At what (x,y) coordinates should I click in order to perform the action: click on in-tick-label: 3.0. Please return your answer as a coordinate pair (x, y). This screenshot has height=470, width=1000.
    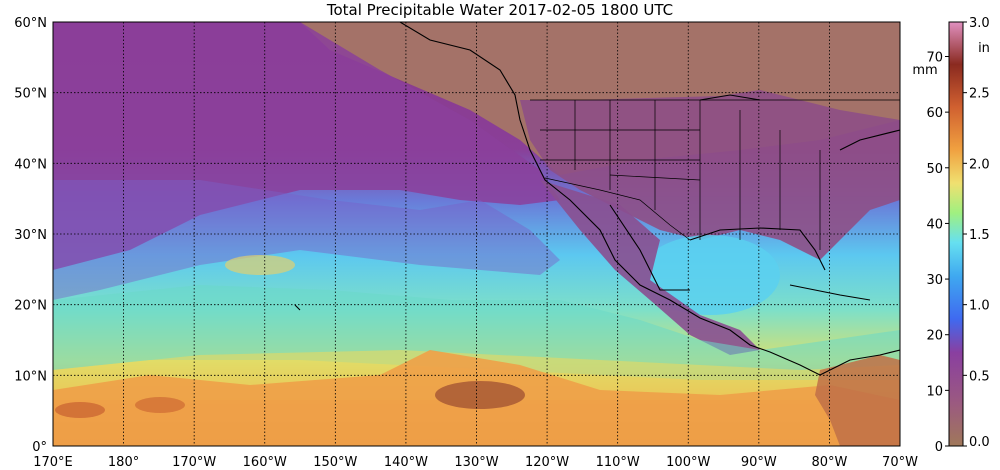
    Looking at the image, I should click on (979, 23).